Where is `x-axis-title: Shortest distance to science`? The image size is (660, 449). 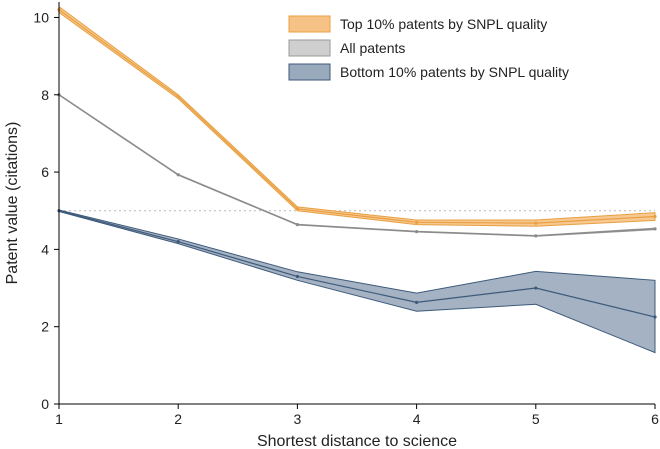
x-axis-title: Shortest distance to science is located at coordinates (357, 441).